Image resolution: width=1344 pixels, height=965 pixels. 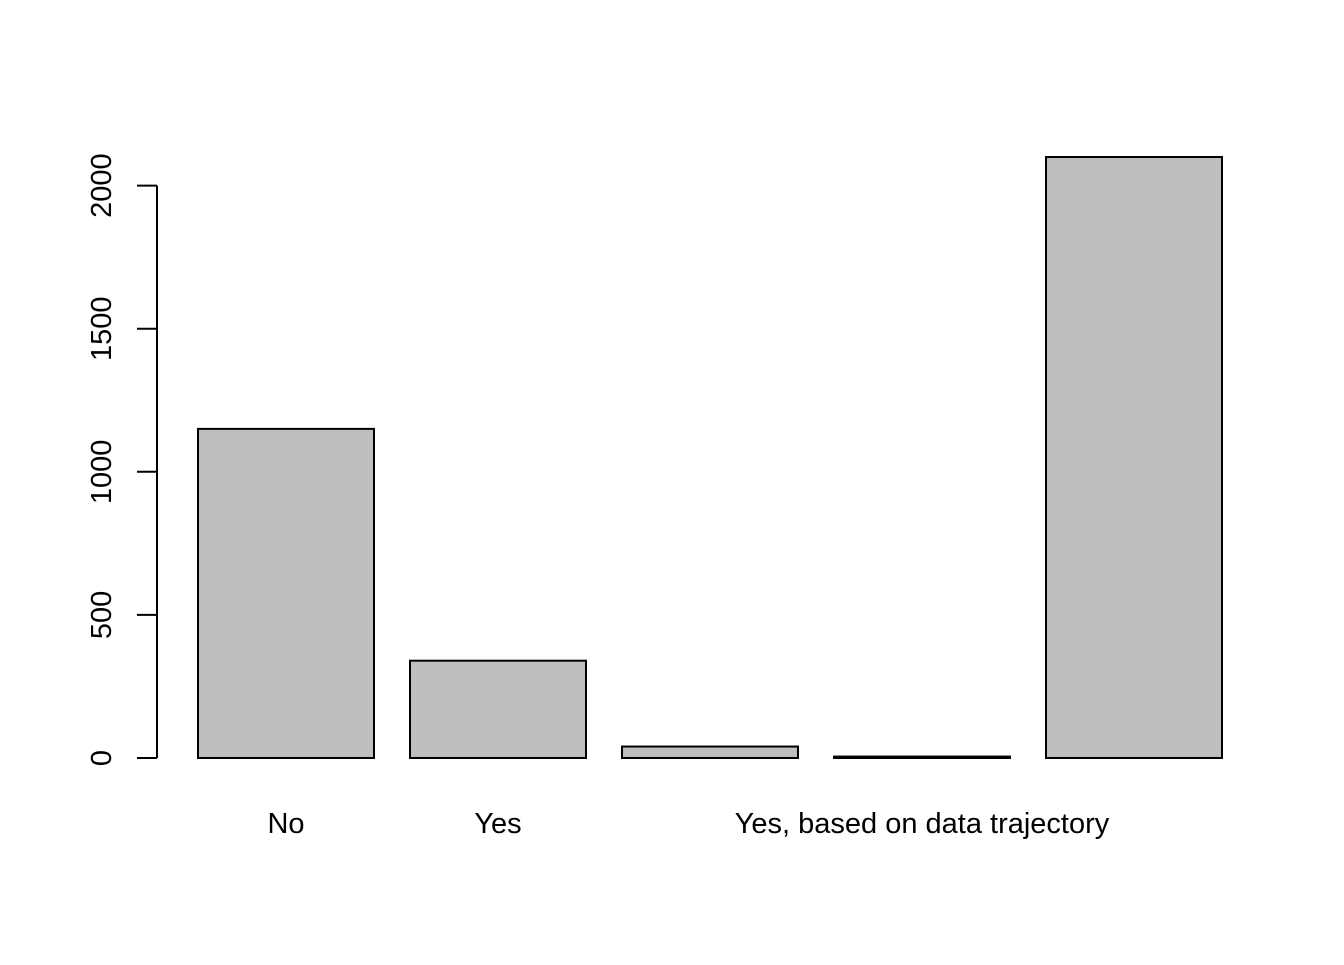 What do you see at coordinates (102, 615) in the screenshot?
I see `y-tick-label: 500` at bounding box center [102, 615].